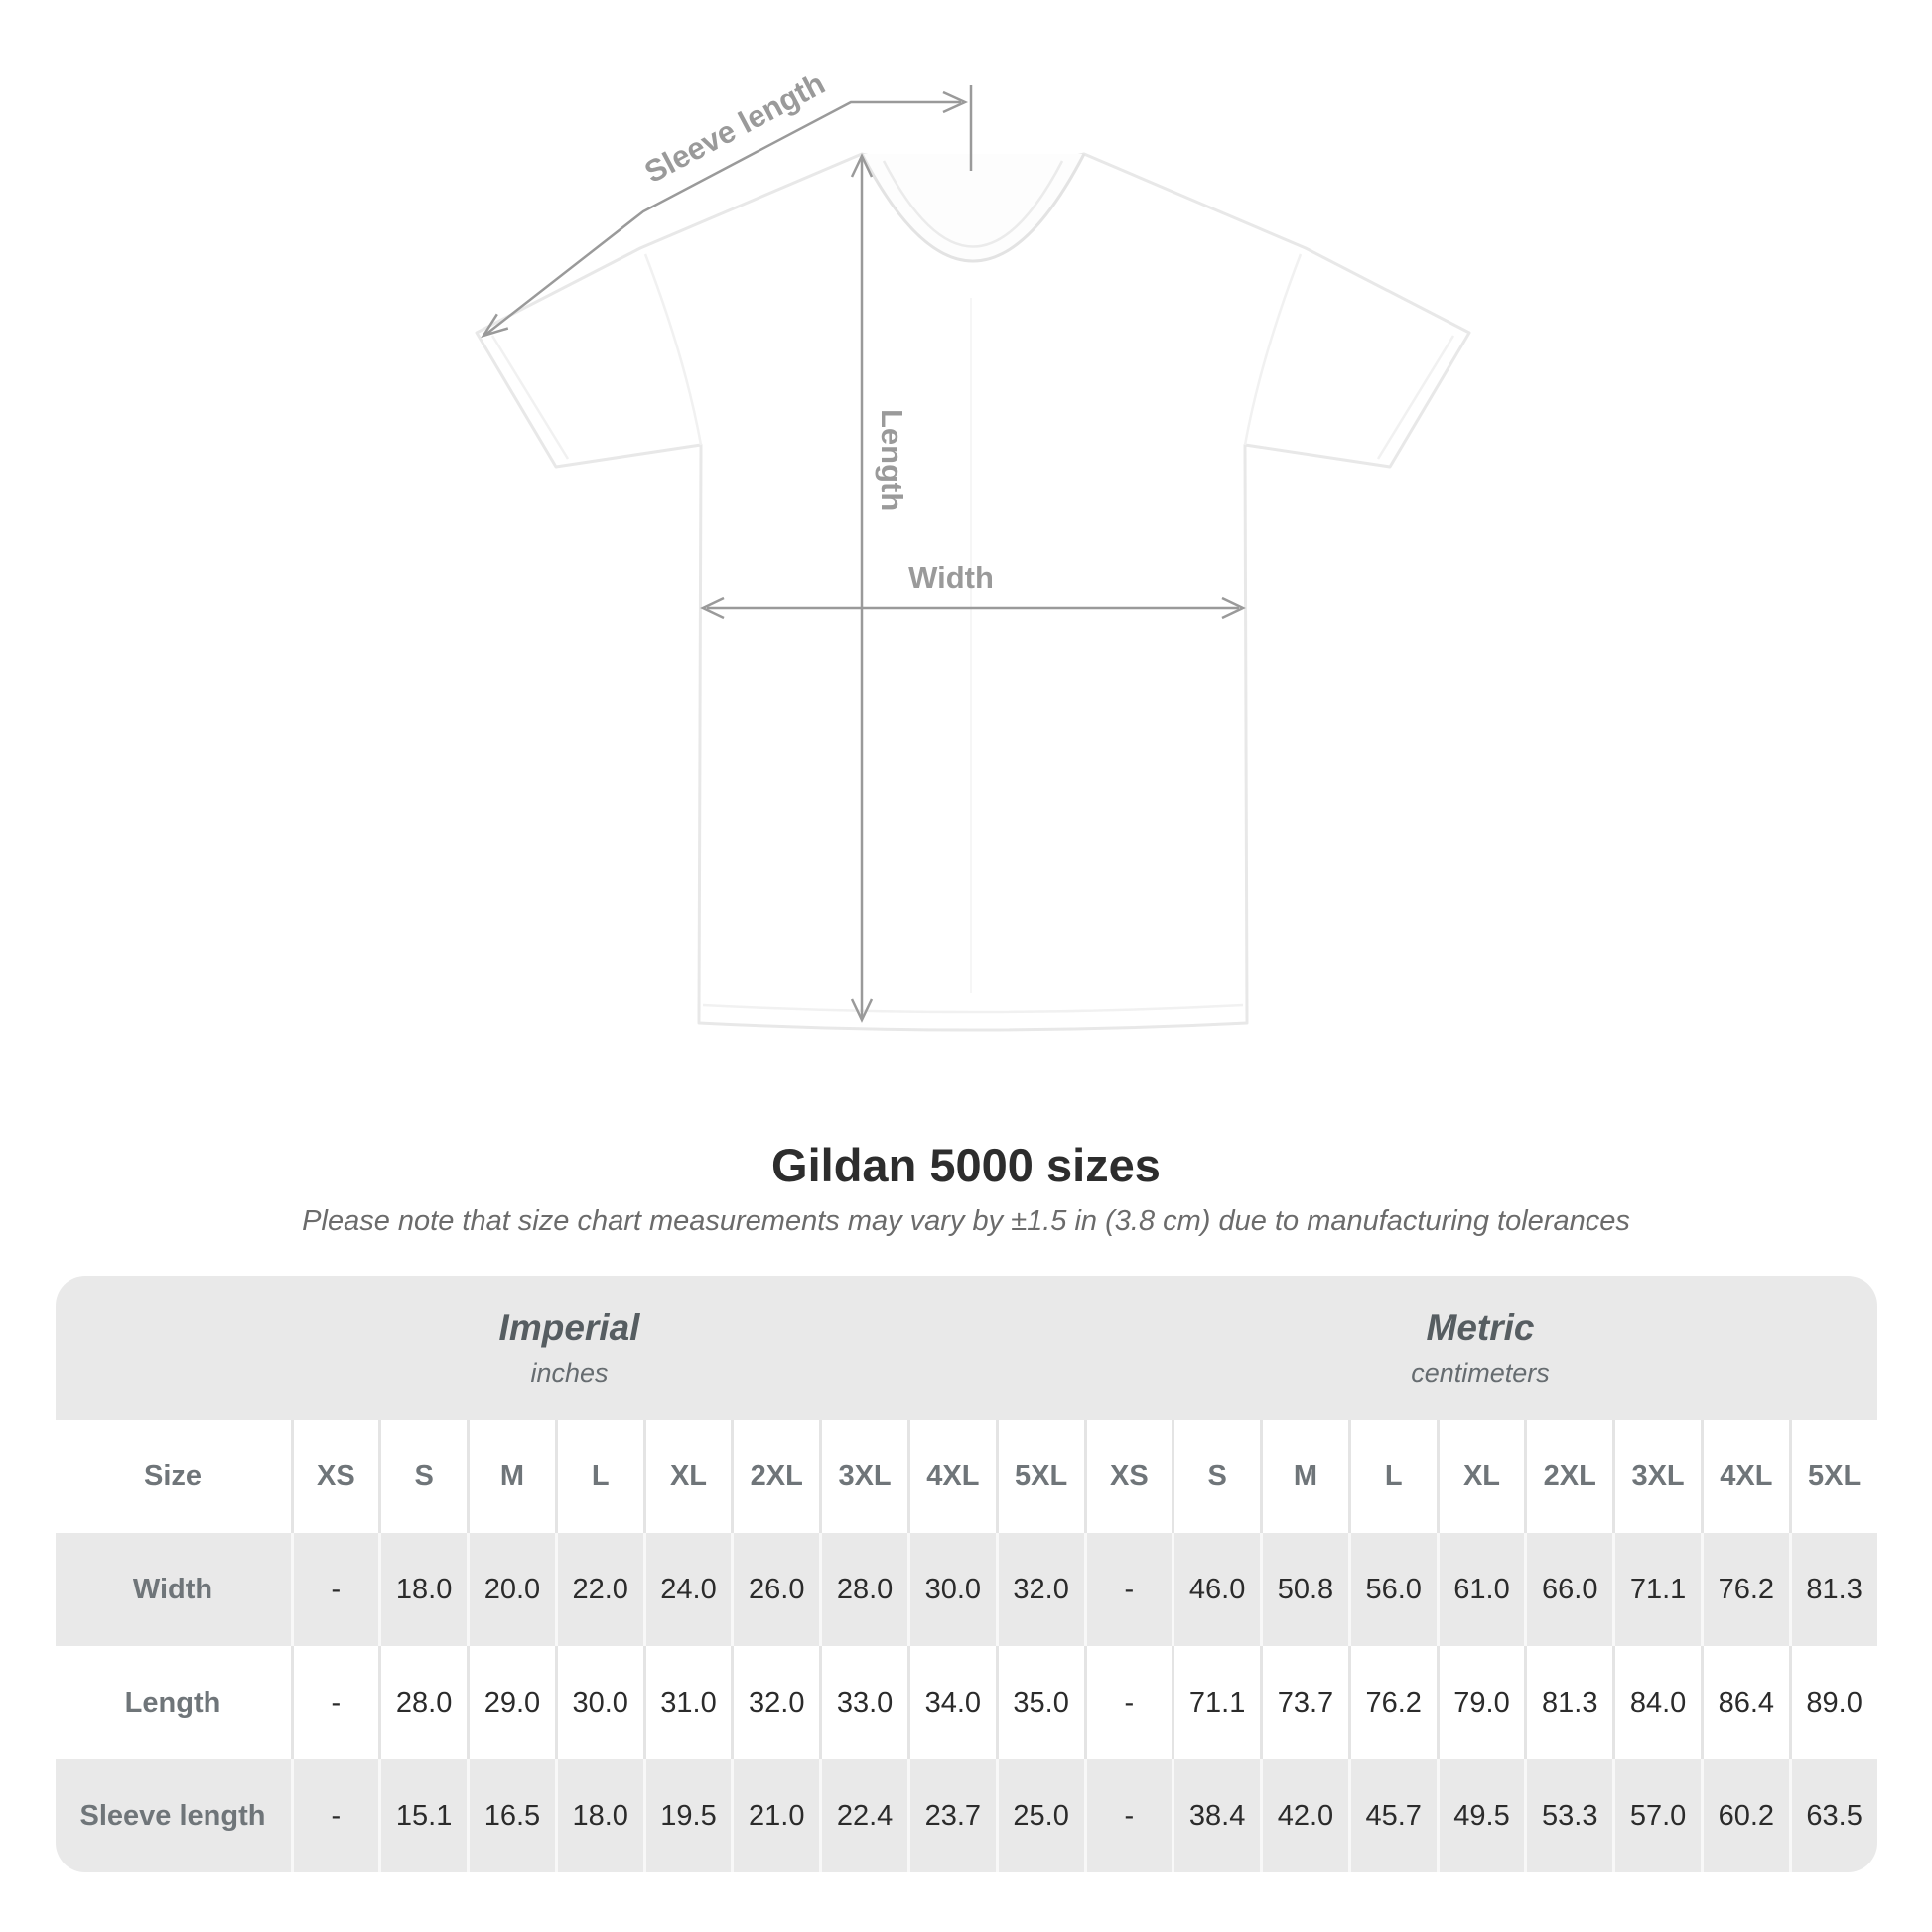  Describe the element at coordinates (1833, 1703) in the screenshot. I see `value-cell: 89.0` at that location.